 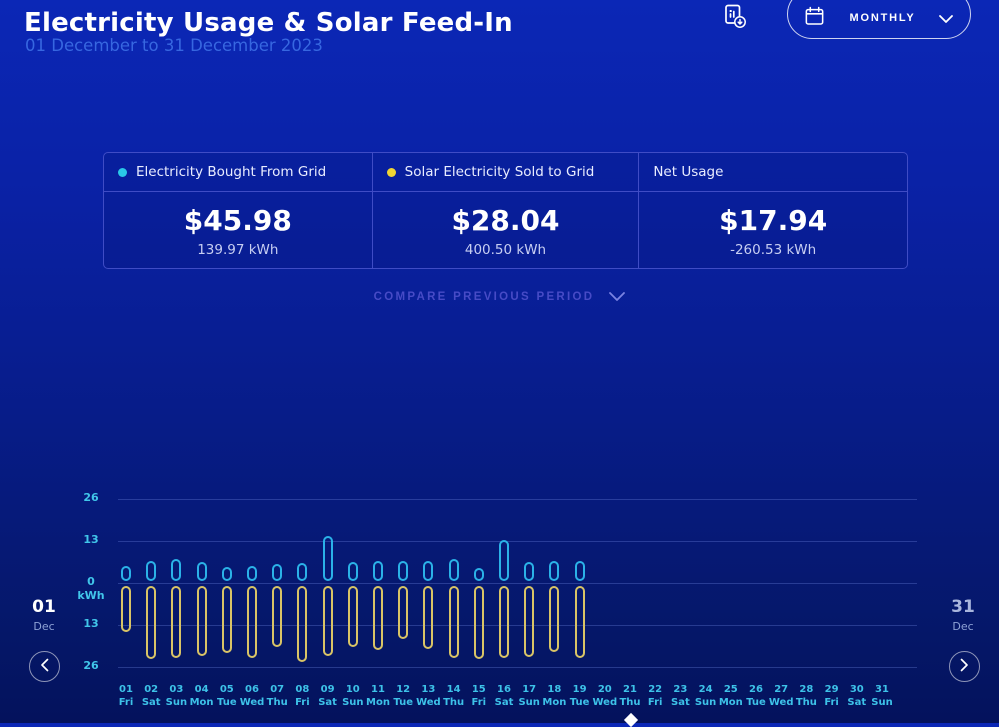 I want to click on date-range: 01 December to 31 December 2023, so click(x=174, y=45).